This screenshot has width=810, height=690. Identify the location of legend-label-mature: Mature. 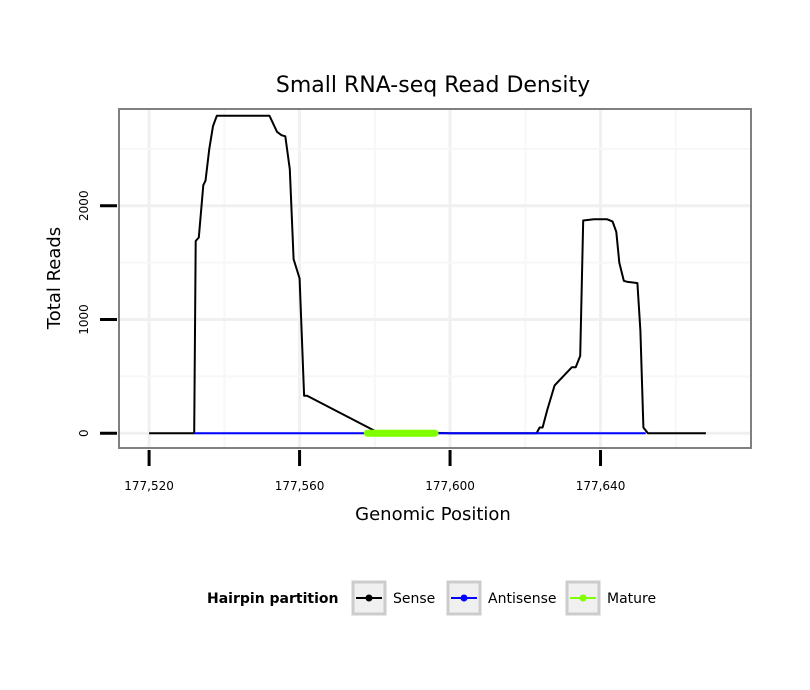
(631, 599).